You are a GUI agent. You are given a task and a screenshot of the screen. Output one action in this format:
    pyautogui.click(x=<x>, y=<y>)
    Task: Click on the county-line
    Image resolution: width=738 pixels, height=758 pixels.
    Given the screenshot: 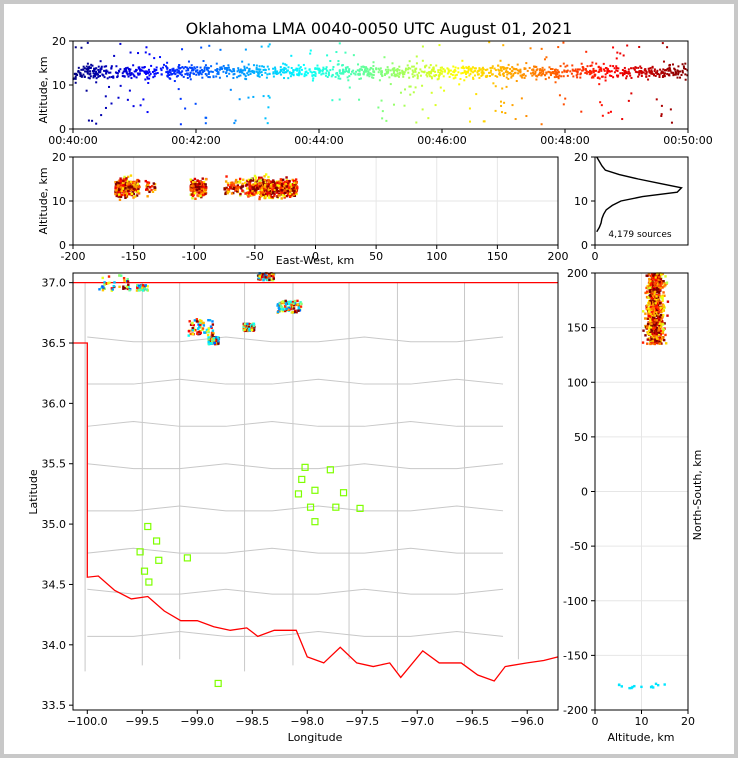 What is the action you would take?
    pyautogui.click(x=295, y=508)
    